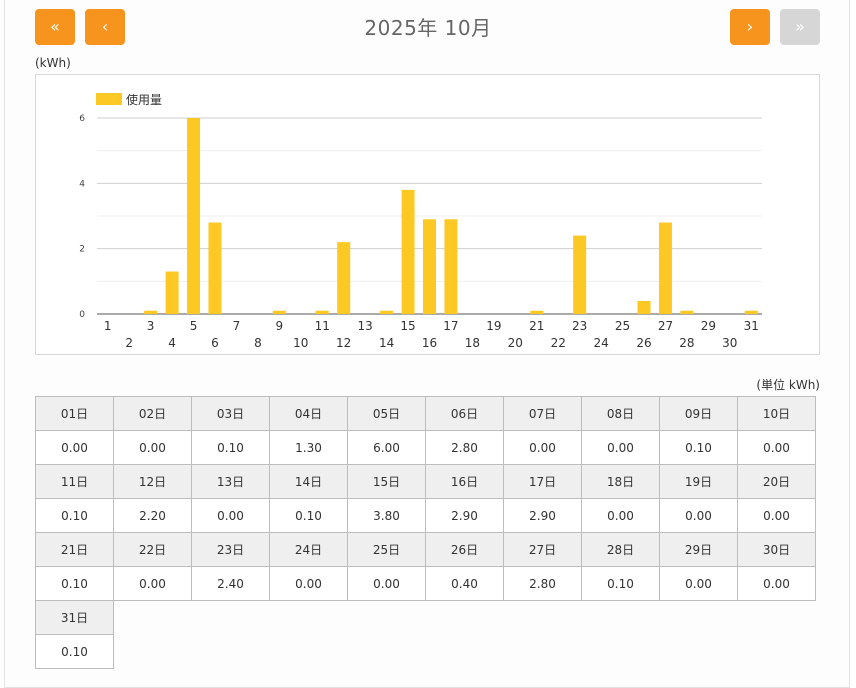 The image size is (856, 688). I want to click on x-tick-label: 9, so click(280, 326).